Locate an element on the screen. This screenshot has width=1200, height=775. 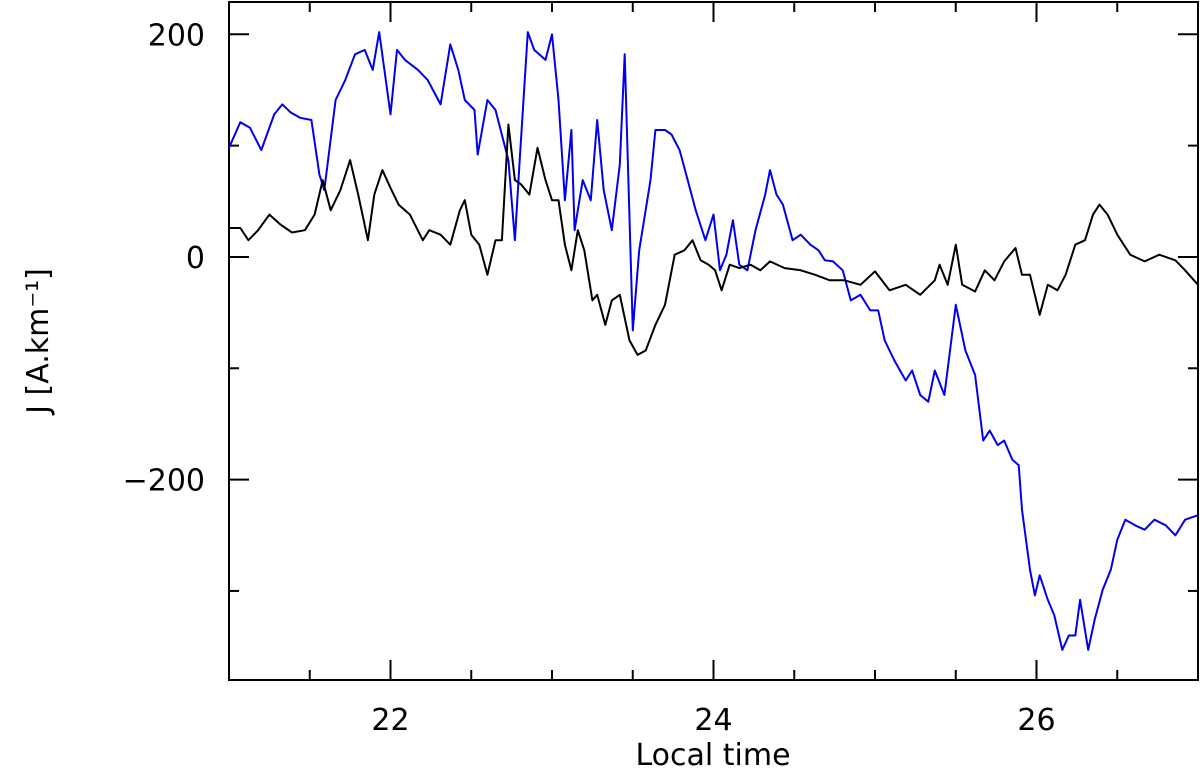
y-tick-label: −200 is located at coordinates (164, 481).